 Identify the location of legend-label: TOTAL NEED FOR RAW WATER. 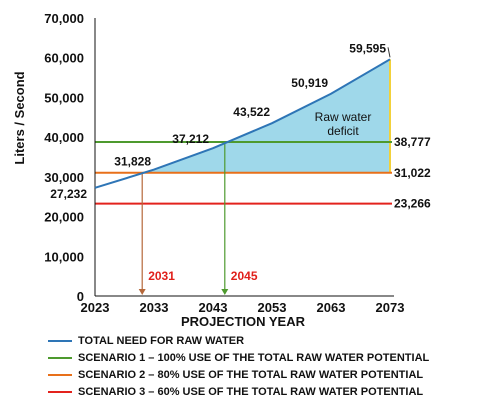
(161, 340).